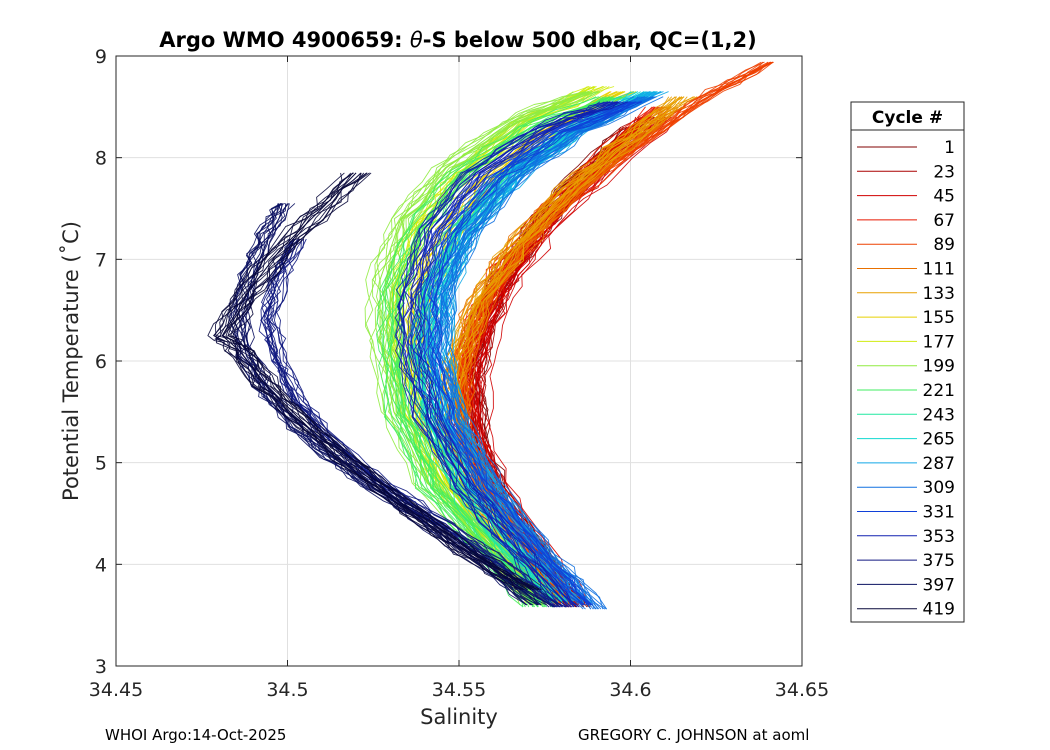 The width and height of the screenshot is (1050, 750). Describe the element at coordinates (939, 270) in the screenshot. I see `legend-label: 111` at that location.